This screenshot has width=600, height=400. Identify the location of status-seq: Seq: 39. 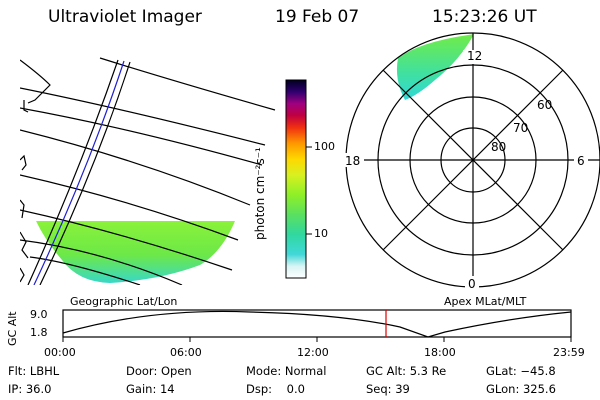
(388, 389).